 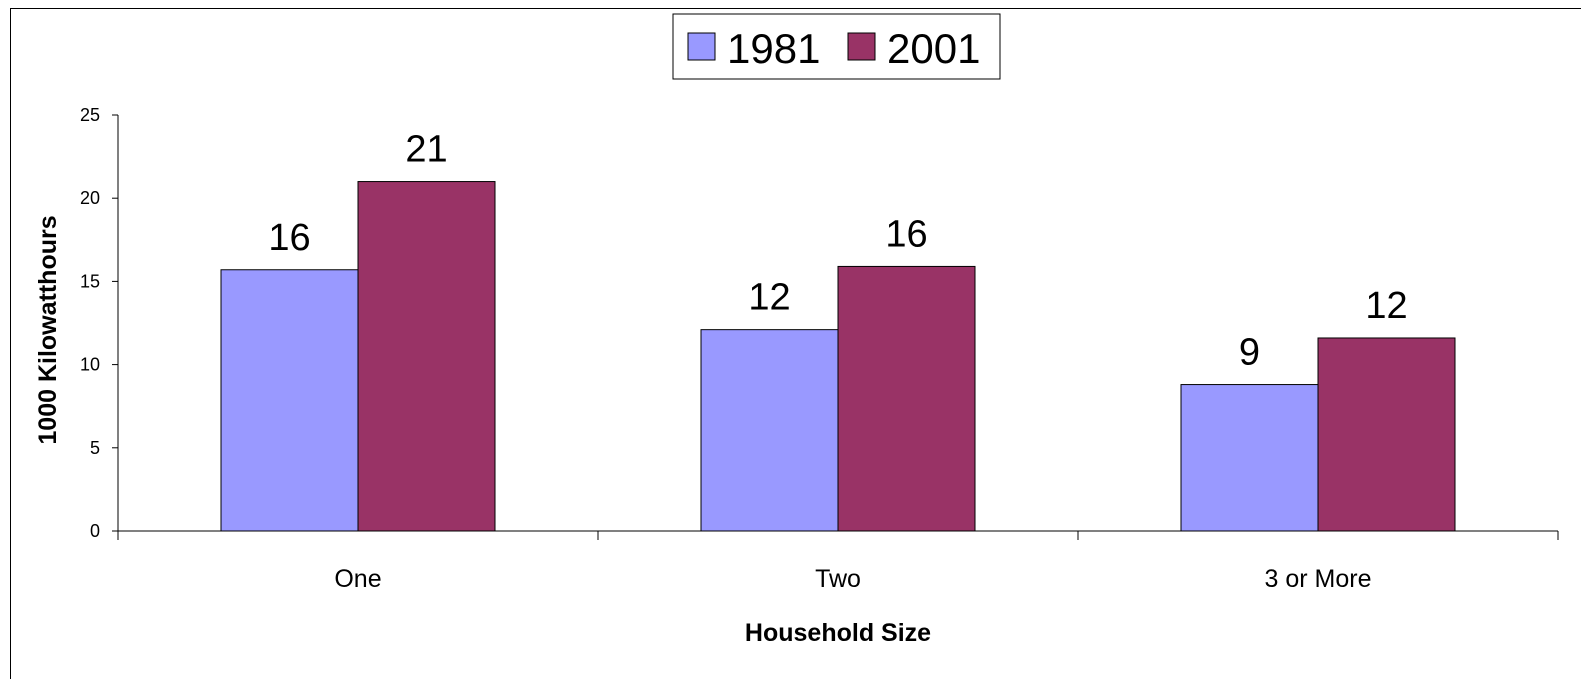 What do you see at coordinates (90, 365) in the screenshot?
I see `y-tick-label: 10` at bounding box center [90, 365].